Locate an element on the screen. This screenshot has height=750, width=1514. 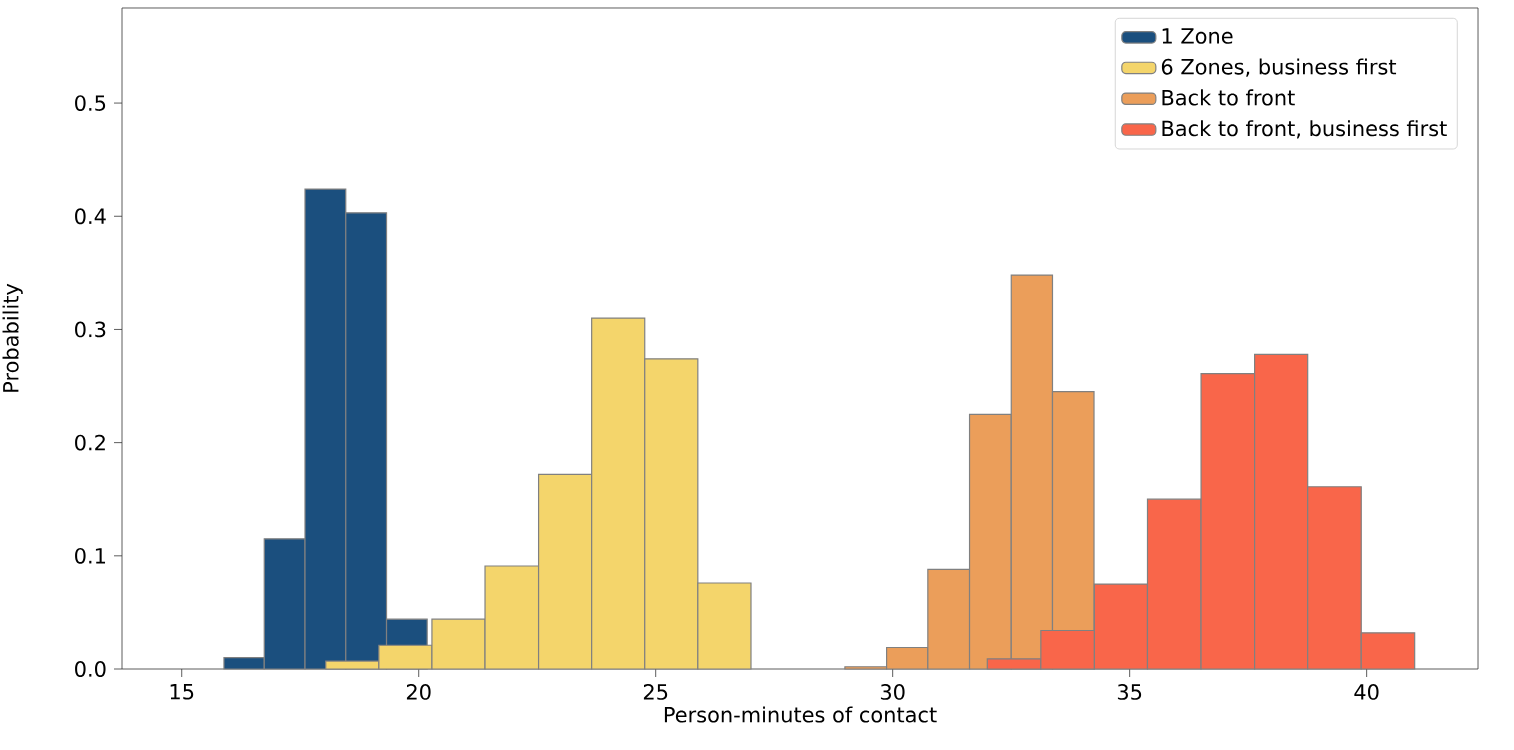
x-tick-label: 30 is located at coordinates (892, 692).